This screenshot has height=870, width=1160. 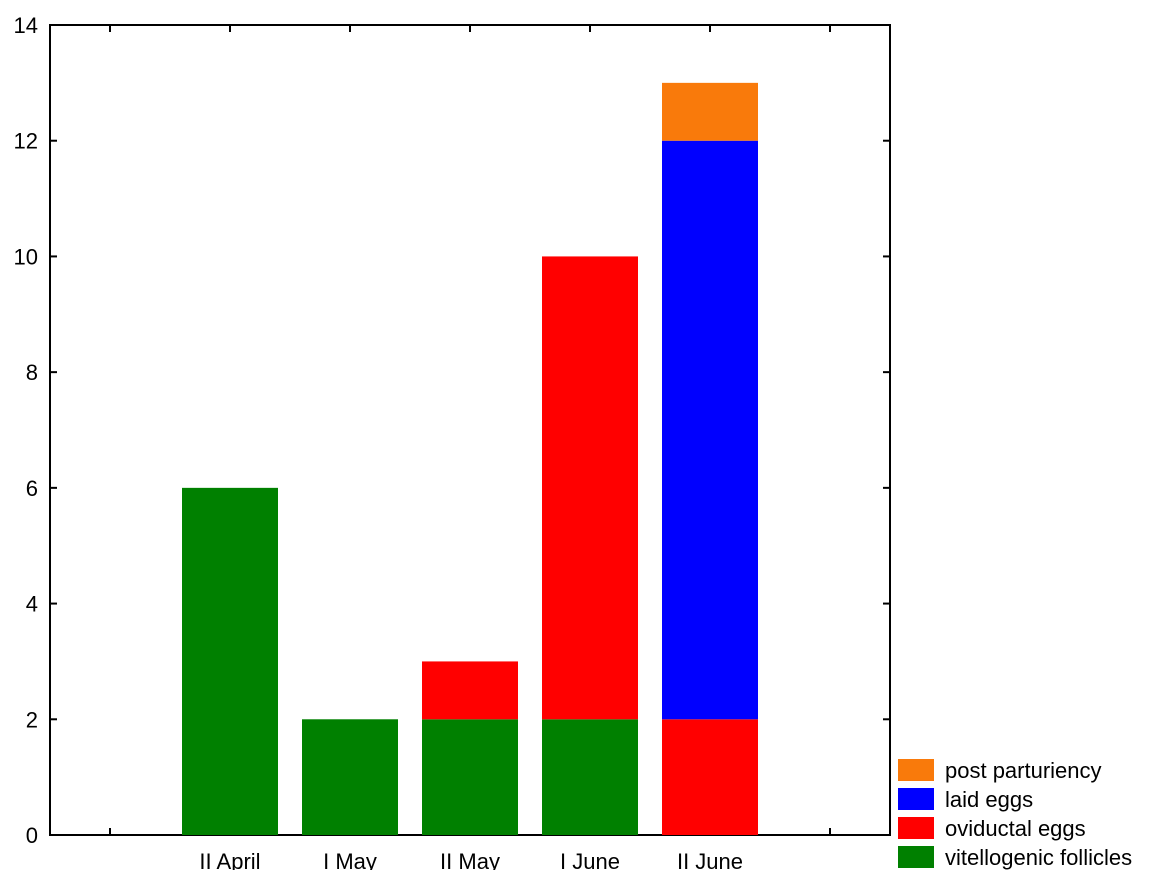 I want to click on y-tick-label: 0, so click(x=32, y=835).